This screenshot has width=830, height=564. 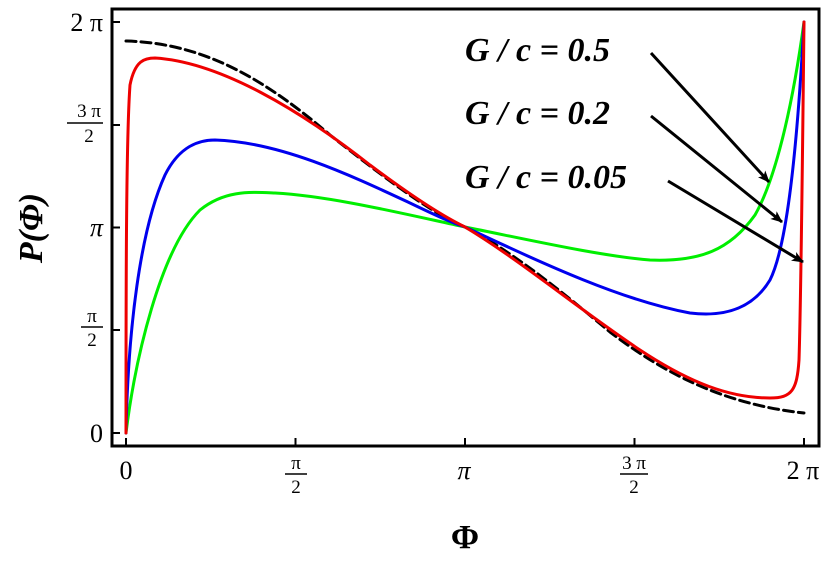 I want to click on y-axis-tick-labels: 0 π 2 π 3 π 2 2 π, so click(x=85, y=228).